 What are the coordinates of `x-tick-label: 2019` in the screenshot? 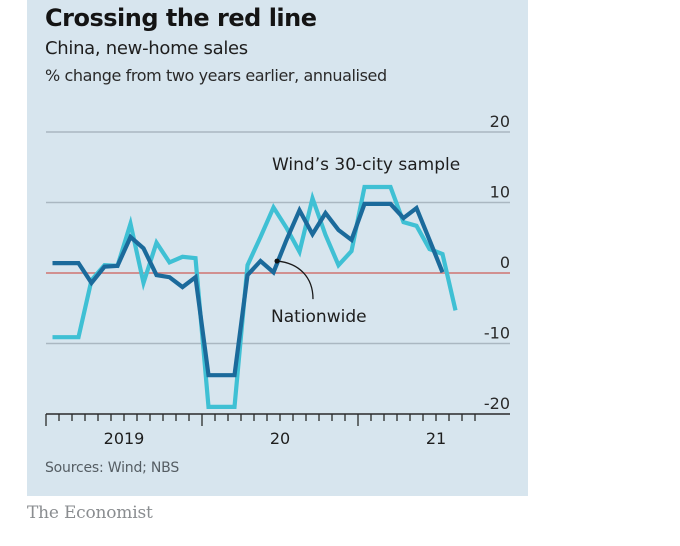 It's located at (124, 438).